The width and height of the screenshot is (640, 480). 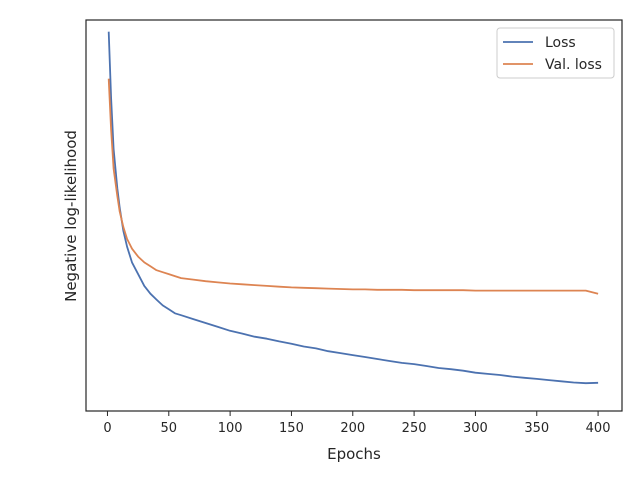 What do you see at coordinates (536, 428) in the screenshot?
I see `x-tick-label: 350` at bounding box center [536, 428].